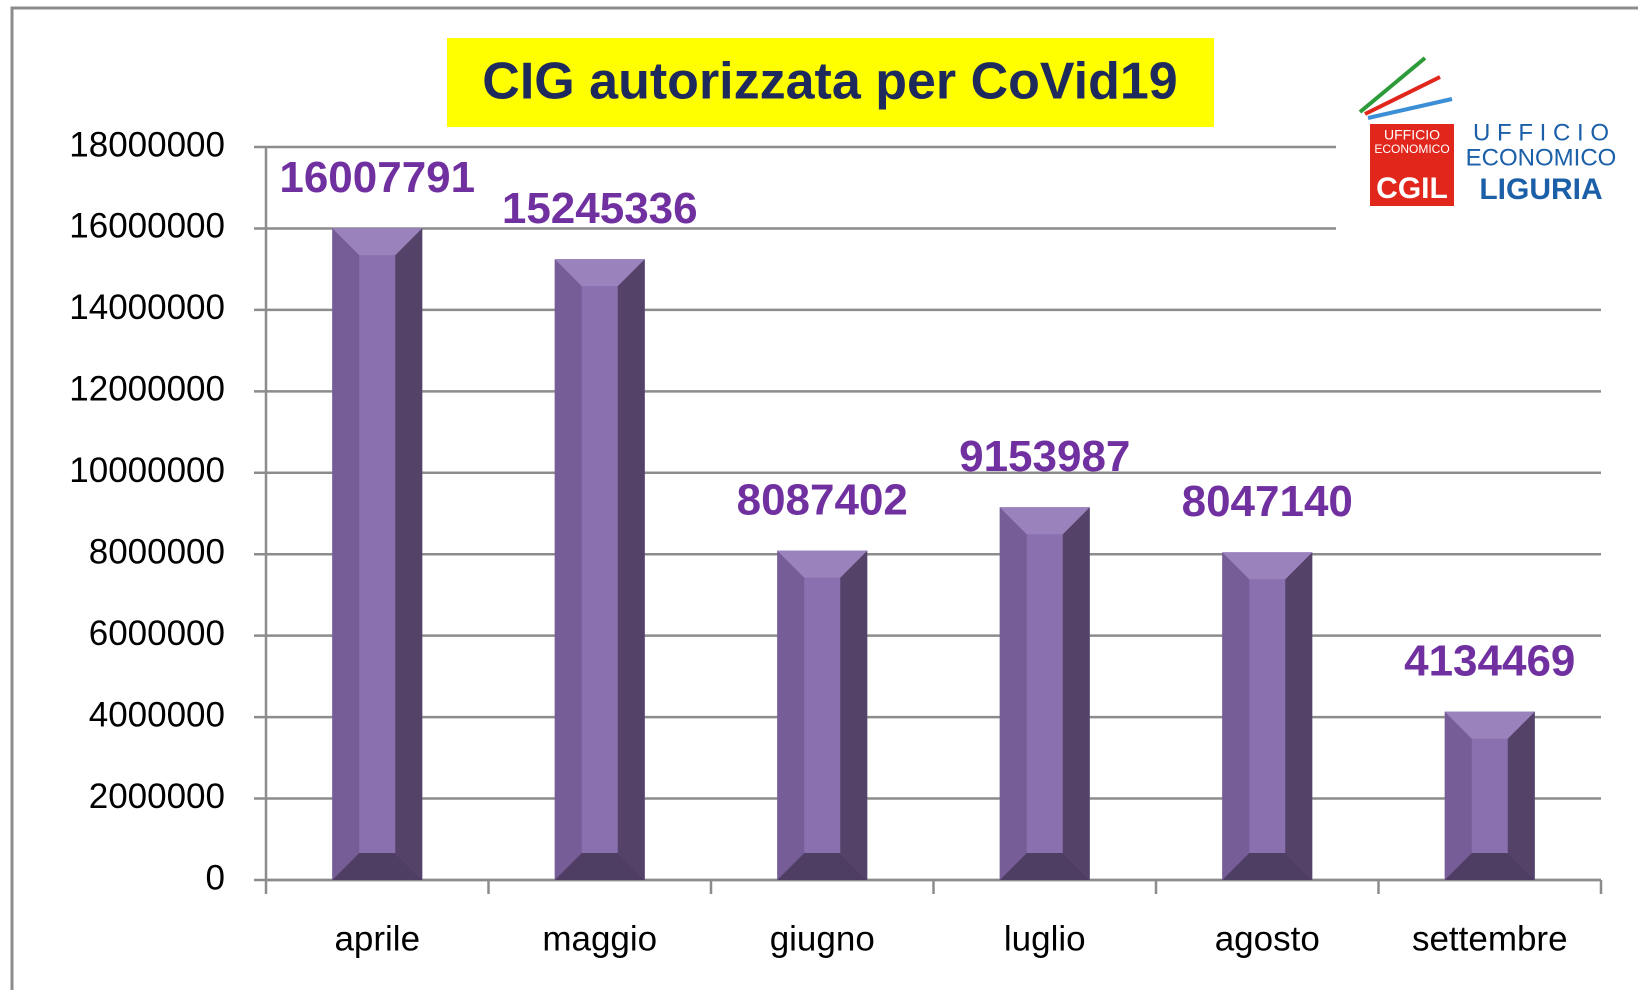 This screenshot has height=990, width=1638. Describe the element at coordinates (147, 144) in the screenshot. I see `y-tick-label: 18000000` at that location.